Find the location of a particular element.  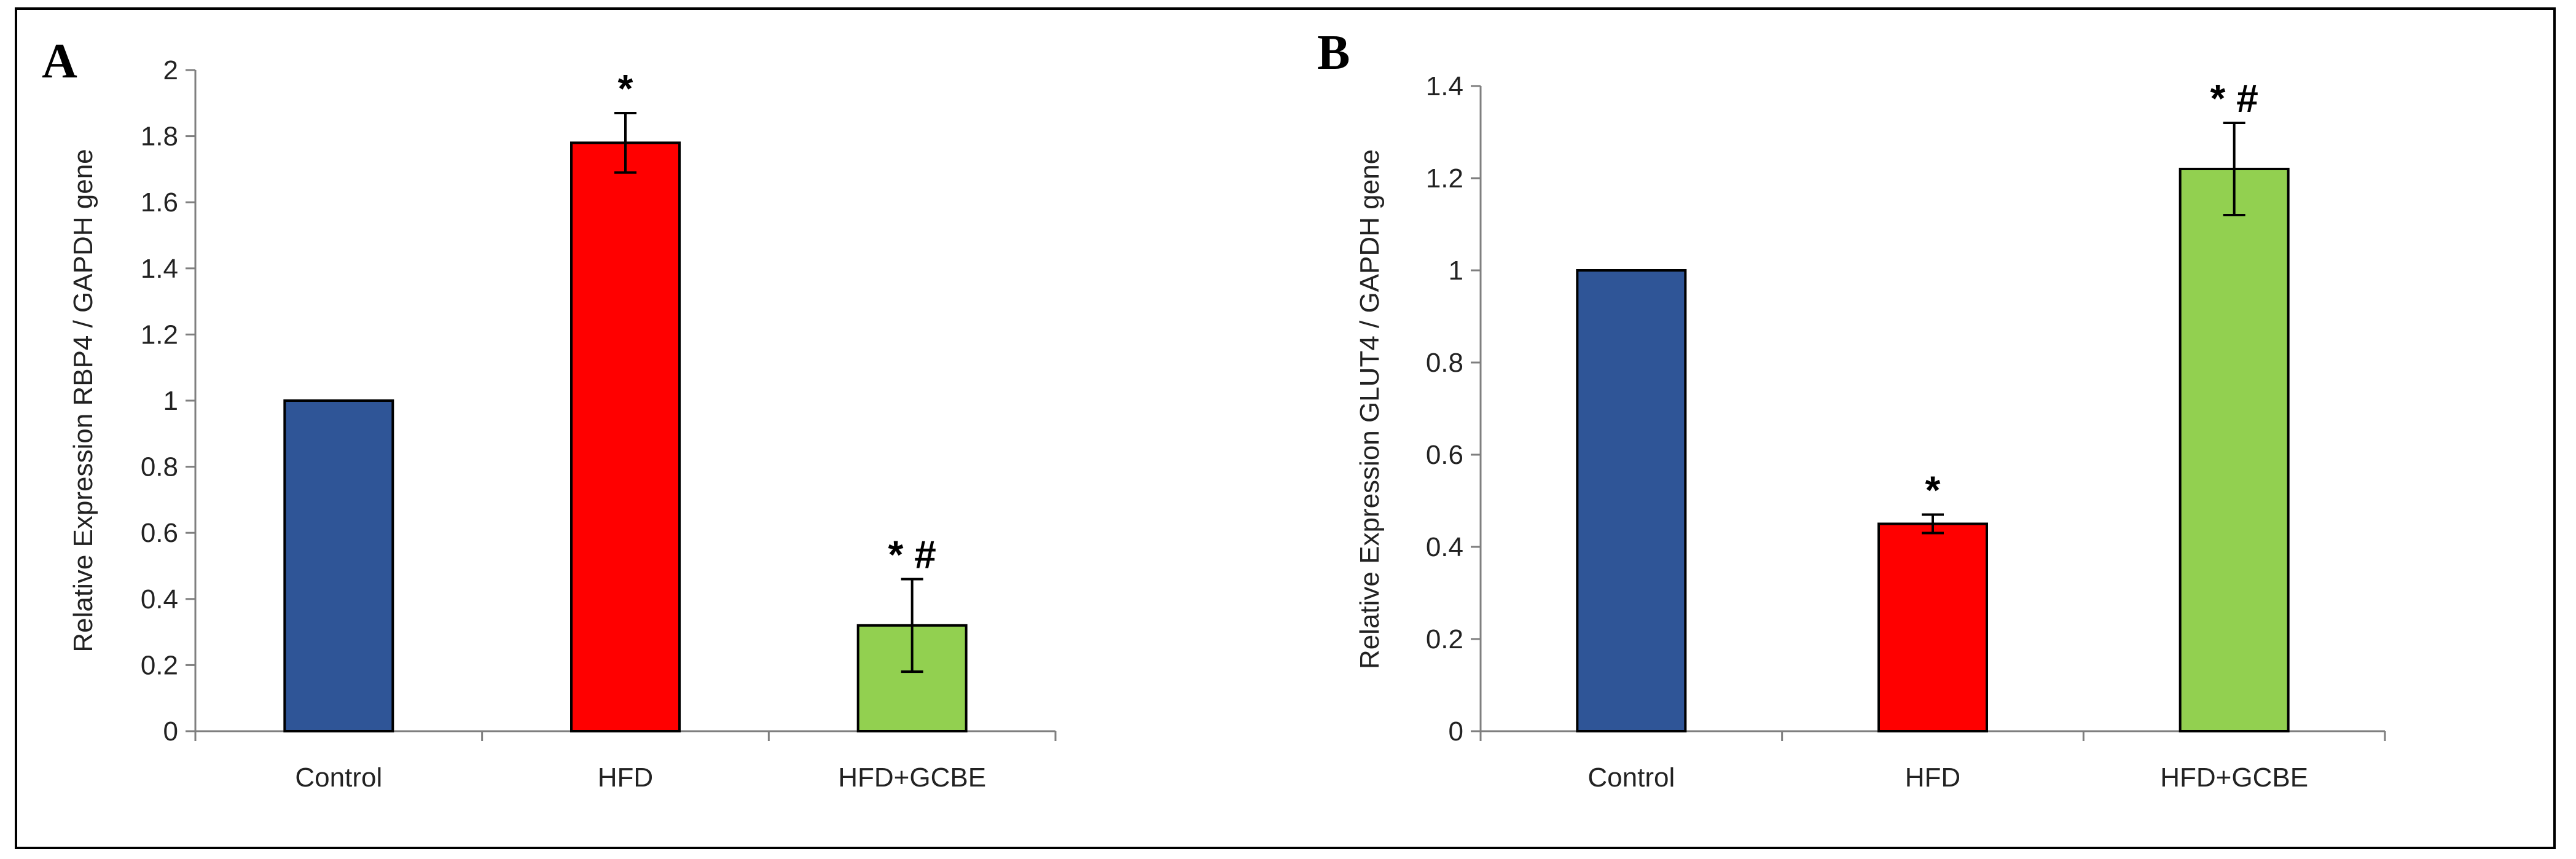

panel-label: B is located at coordinates (1333, 53).